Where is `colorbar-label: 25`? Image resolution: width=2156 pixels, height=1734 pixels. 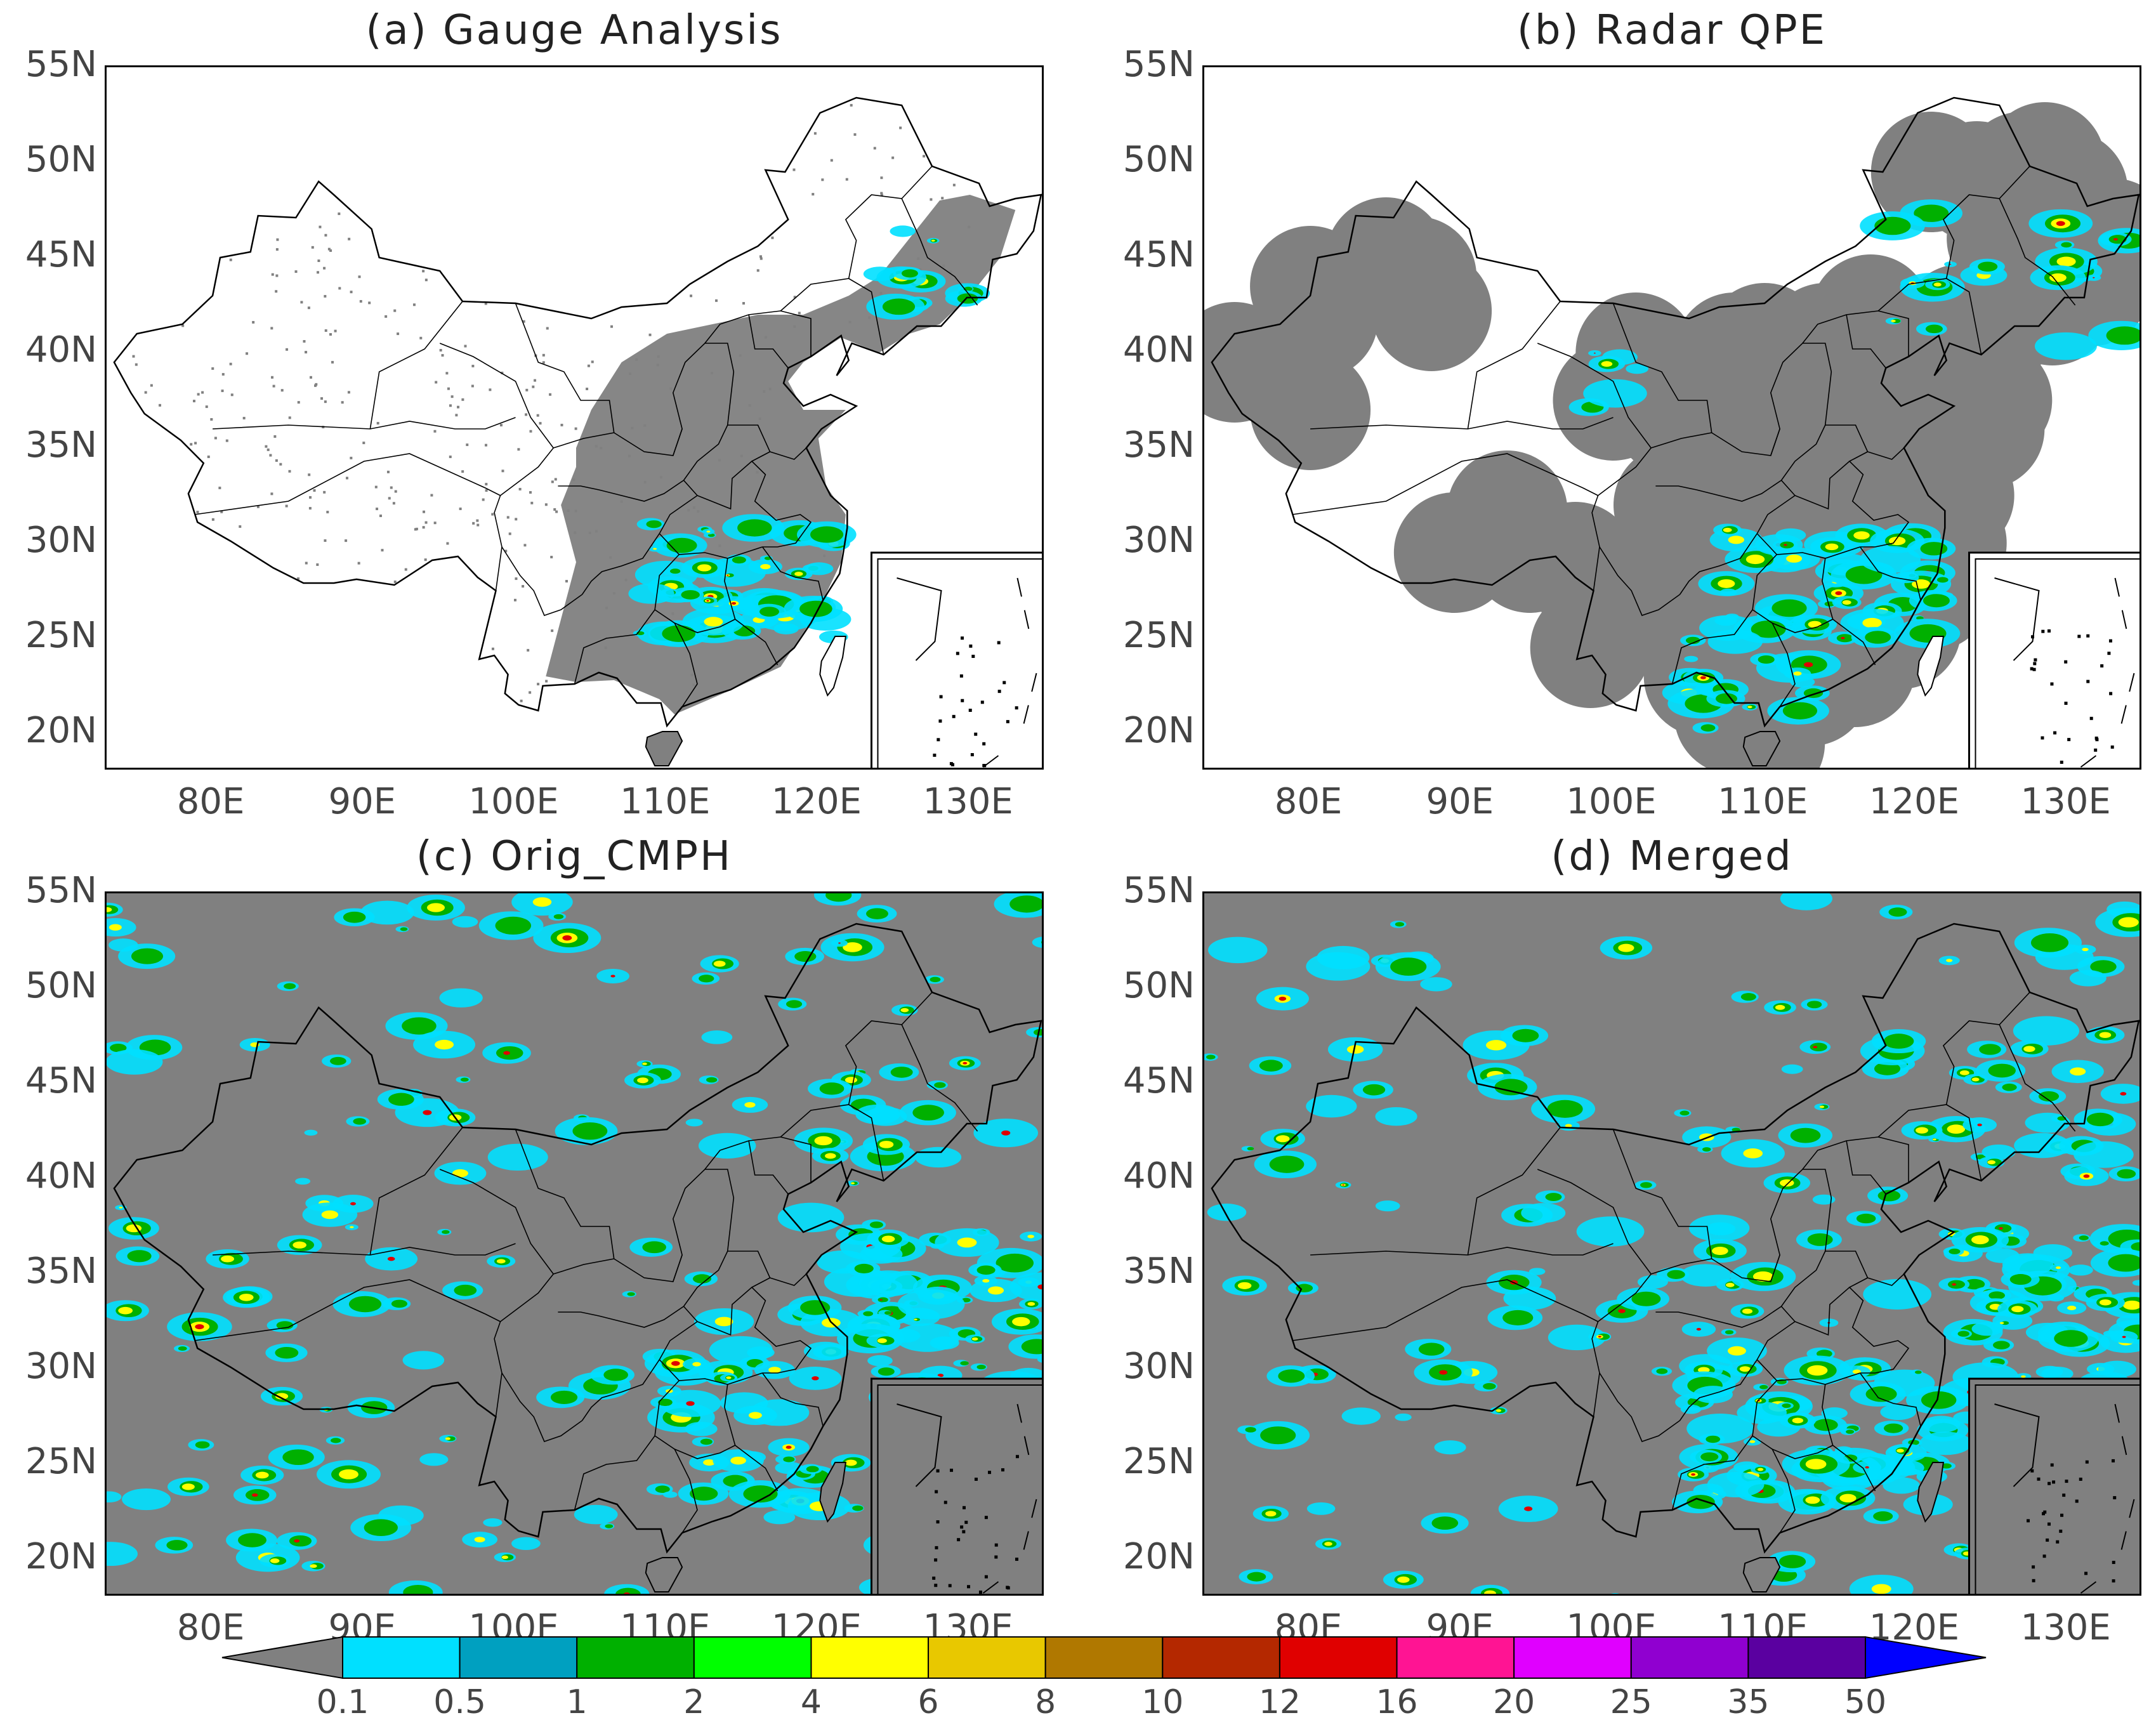
colorbar-label: 25 is located at coordinates (1631, 1702).